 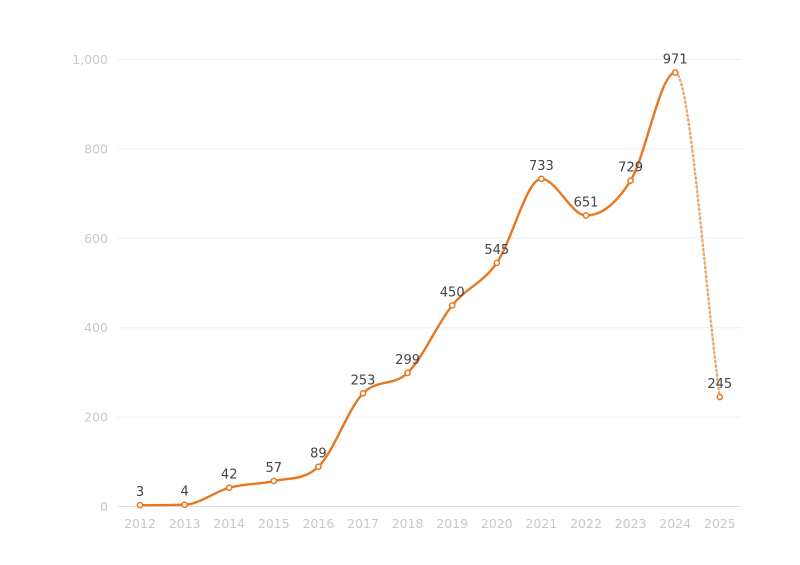 What do you see at coordinates (96, 417) in the screenshot?
I see `y-tick-label: 200` at bounding box center [96, 417].